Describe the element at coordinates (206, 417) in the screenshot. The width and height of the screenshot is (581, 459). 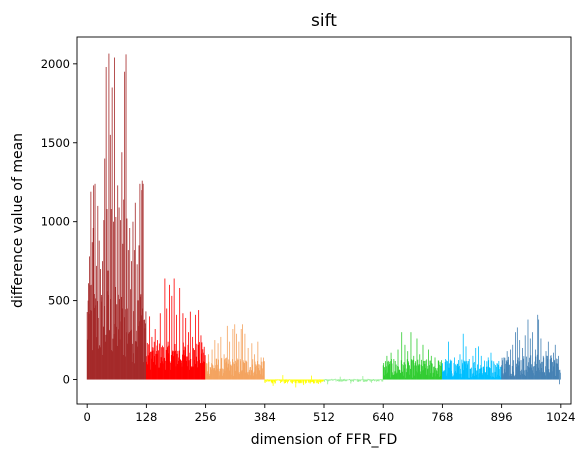
I see `x-tick-label: 256` at that location.